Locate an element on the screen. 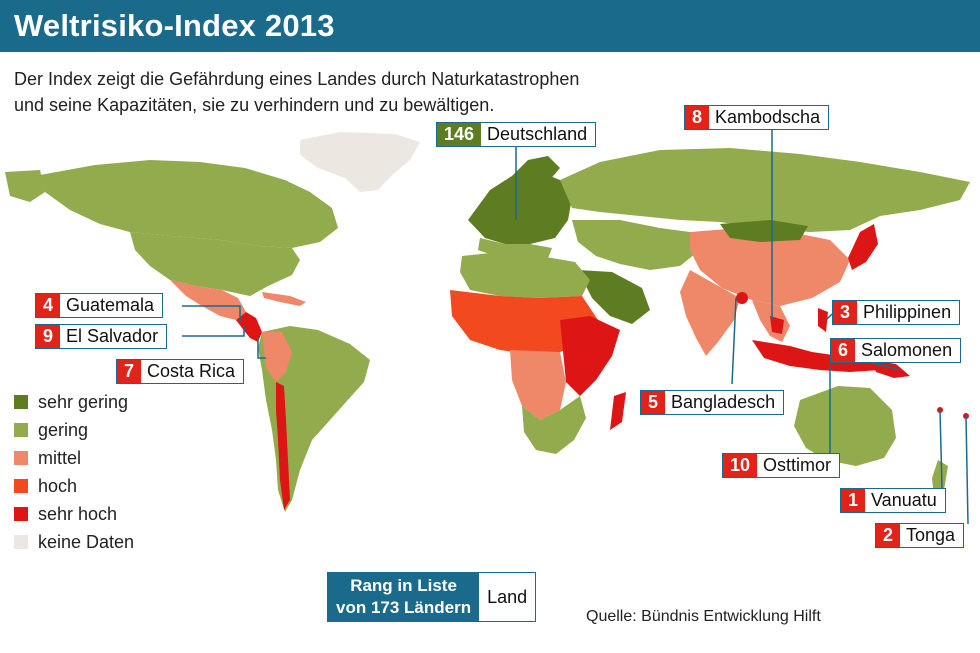  callout-osttimor: 10 Osttimor is located at coordinates (781, 465).